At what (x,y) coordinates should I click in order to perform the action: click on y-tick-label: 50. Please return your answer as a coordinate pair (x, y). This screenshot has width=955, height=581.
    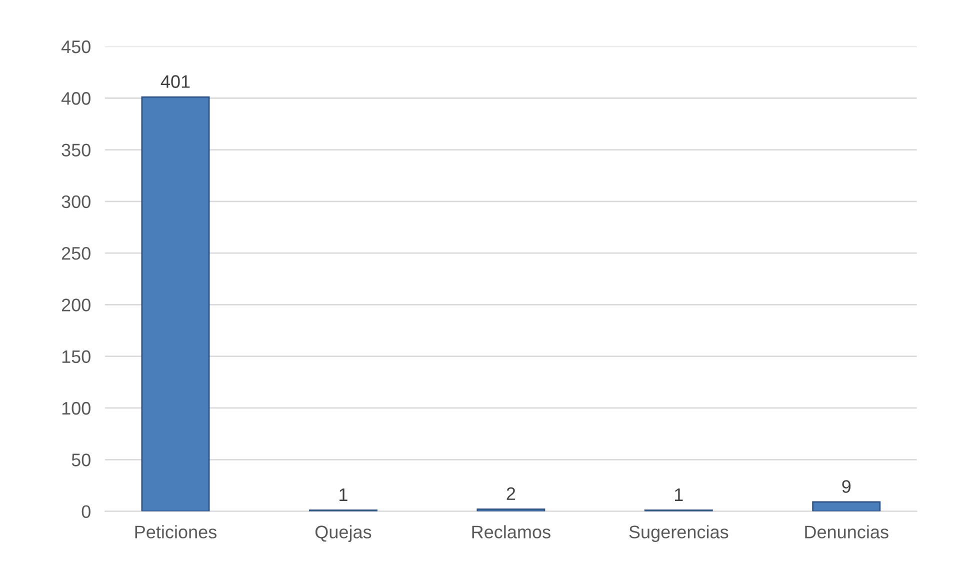
    Looking at the image, I should click on (81, 460).